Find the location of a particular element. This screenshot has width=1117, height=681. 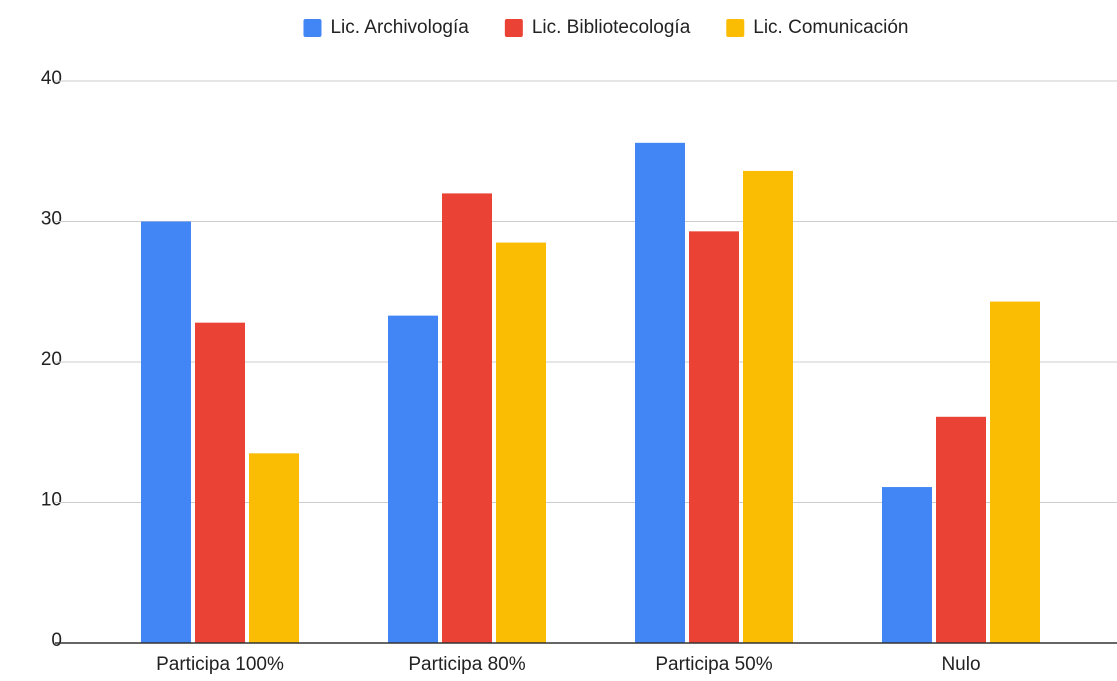

legend-label: Lic. Archivología is located at coordinates (399, 27).